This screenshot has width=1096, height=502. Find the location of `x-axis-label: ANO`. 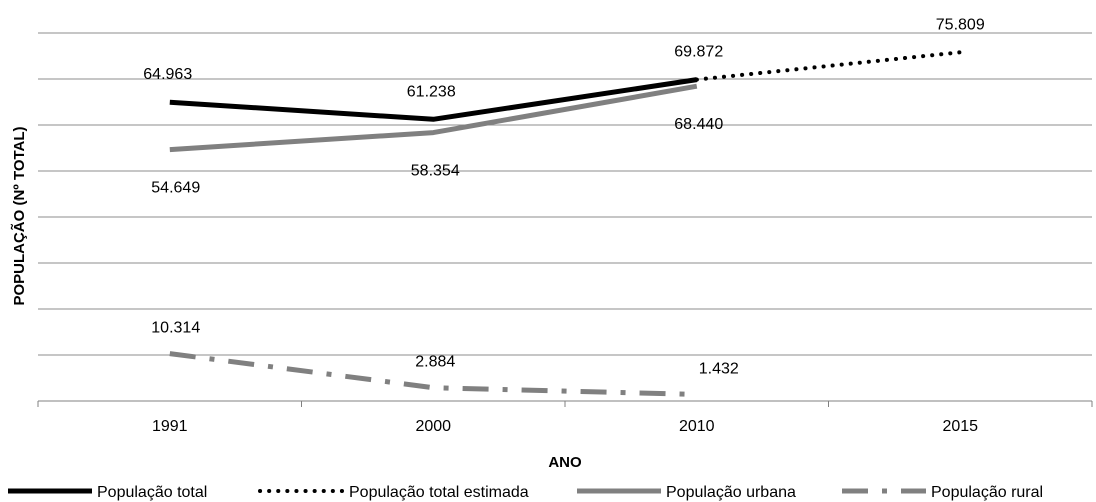

x-axis-label: ANO is located at coordinates (565, 462).